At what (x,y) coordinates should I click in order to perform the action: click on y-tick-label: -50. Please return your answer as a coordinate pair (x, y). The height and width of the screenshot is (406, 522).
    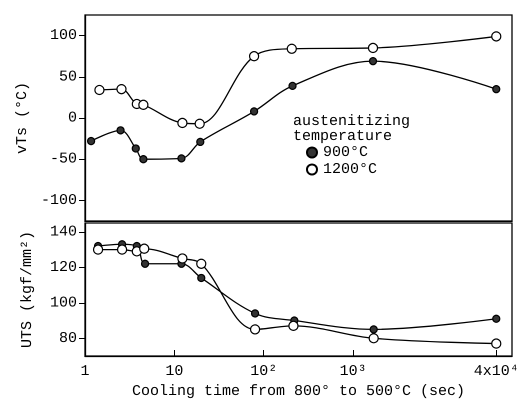
    Looking at the image, I should click on (63, 159).